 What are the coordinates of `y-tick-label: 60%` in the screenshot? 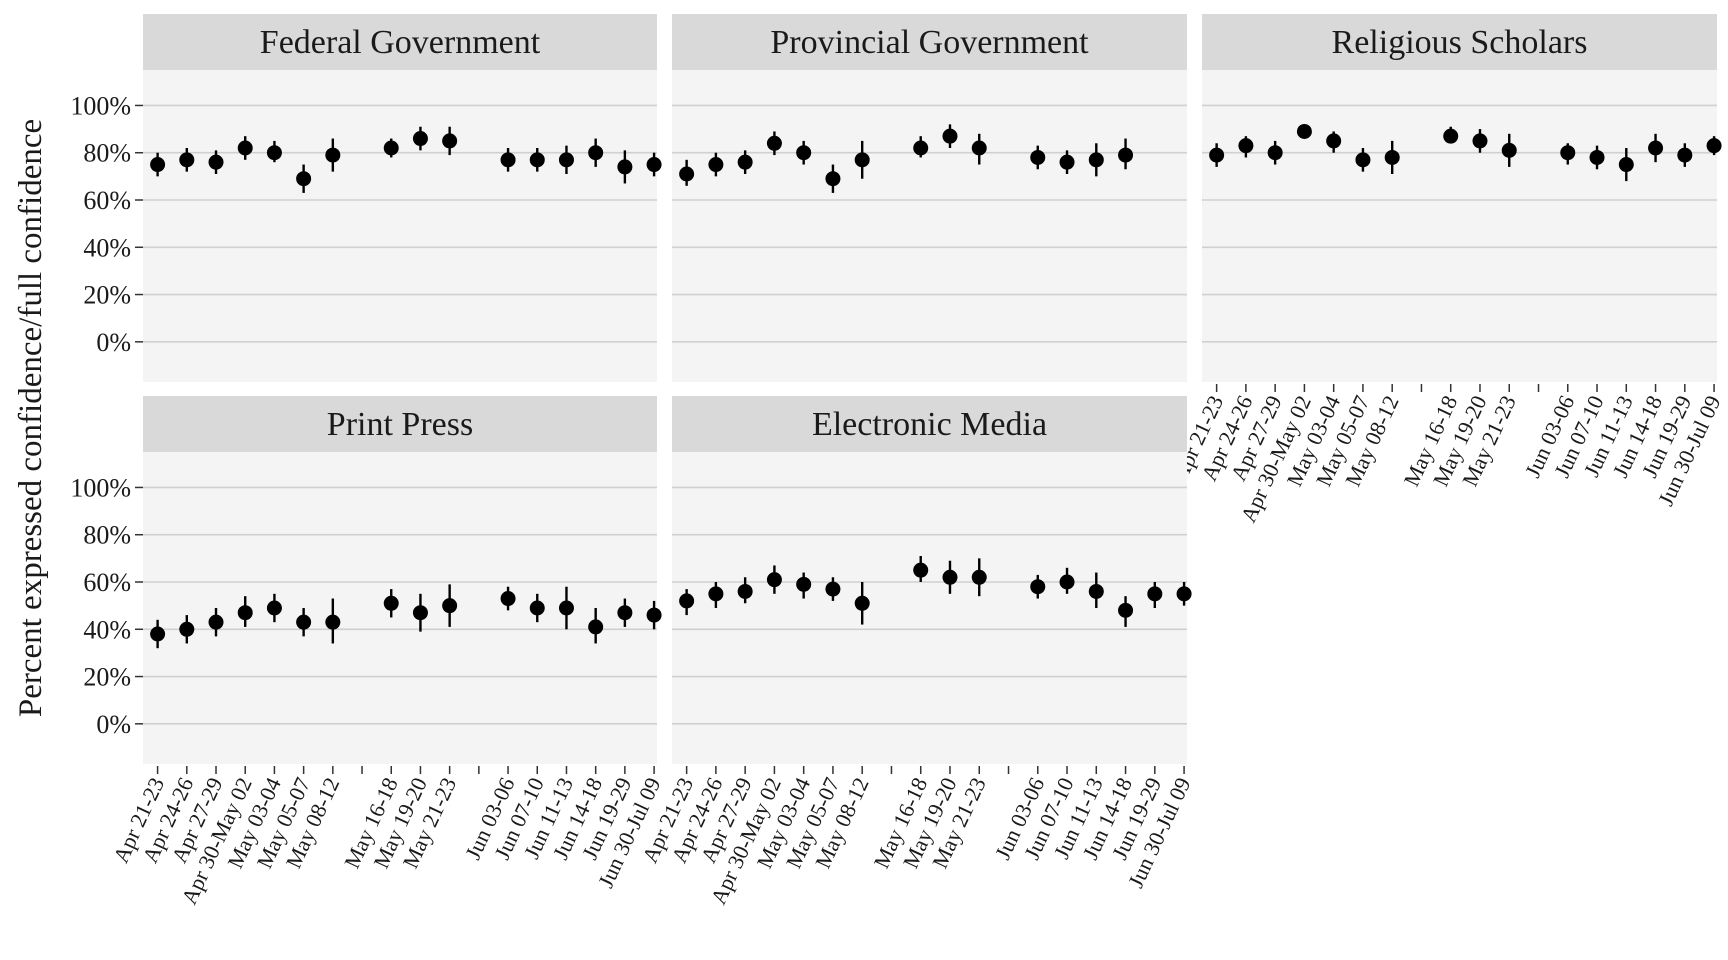 It's located at (107, 200).